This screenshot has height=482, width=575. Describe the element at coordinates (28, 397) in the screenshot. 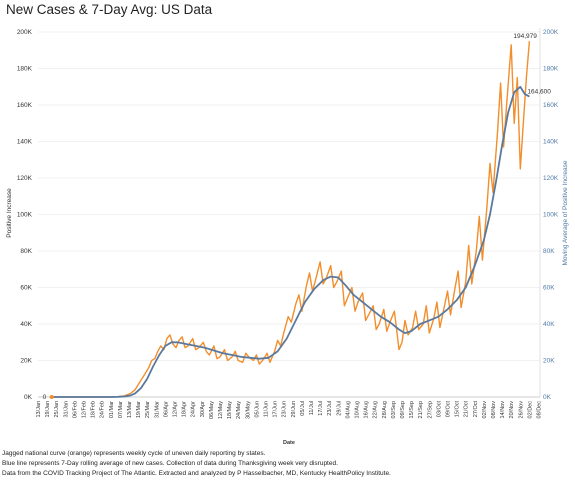

I see `y-tick-label: 0K` at that location.